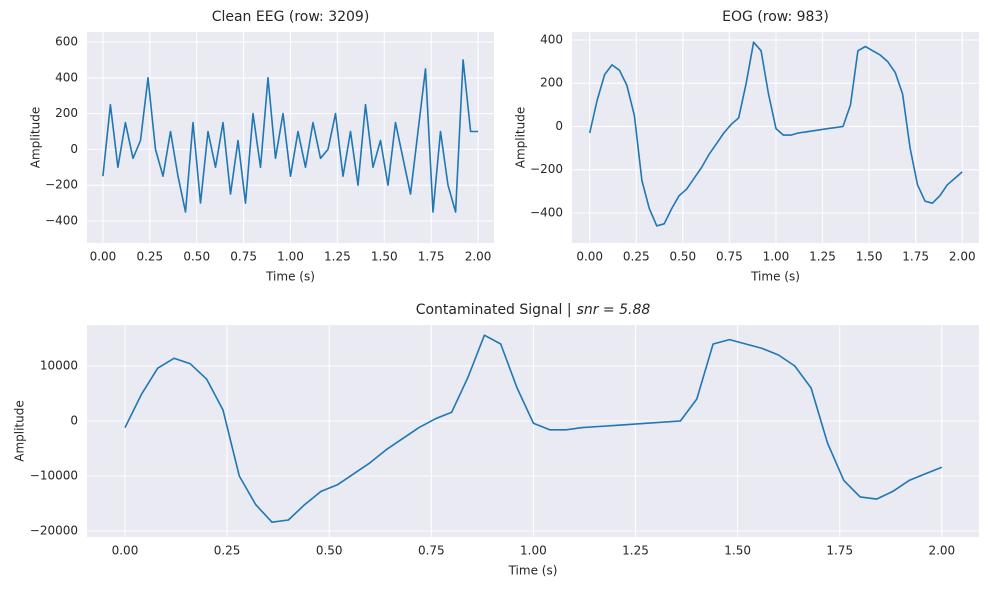 Image resolution: width=990 pixels, height=590 pixels. I want to click on chart-title: Contaminated Signal | snr = 5.88, so click(533, 310).